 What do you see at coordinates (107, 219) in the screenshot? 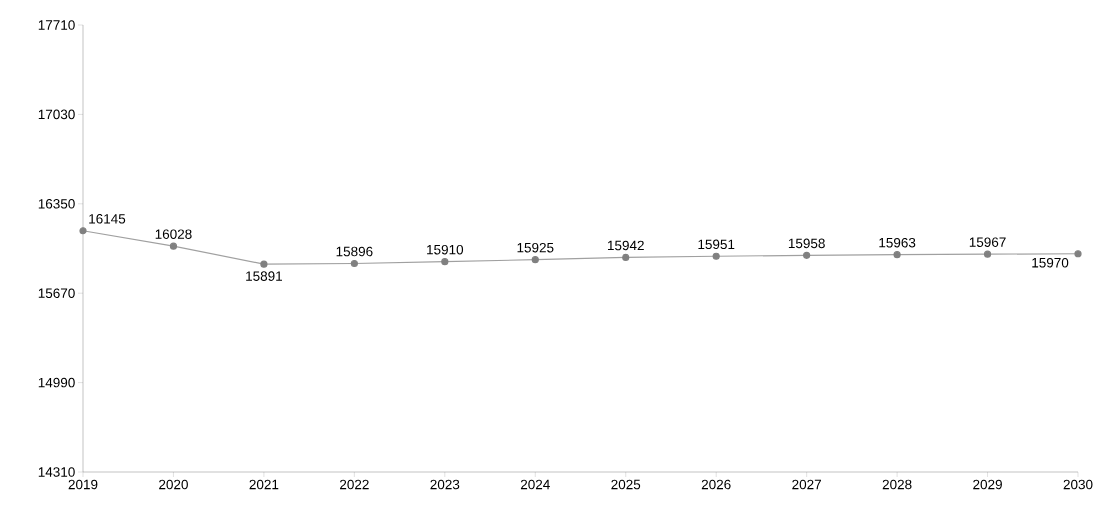
I see `data-label: 16145` at bounding box center [107, 219].